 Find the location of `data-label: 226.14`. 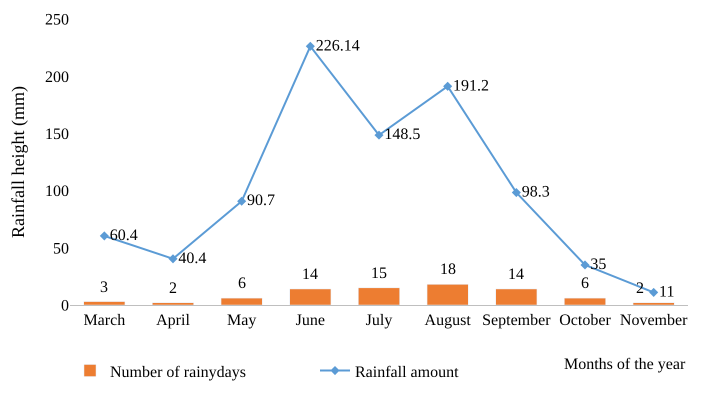

data-label: 226.14 is located at coordinates (338, 45).